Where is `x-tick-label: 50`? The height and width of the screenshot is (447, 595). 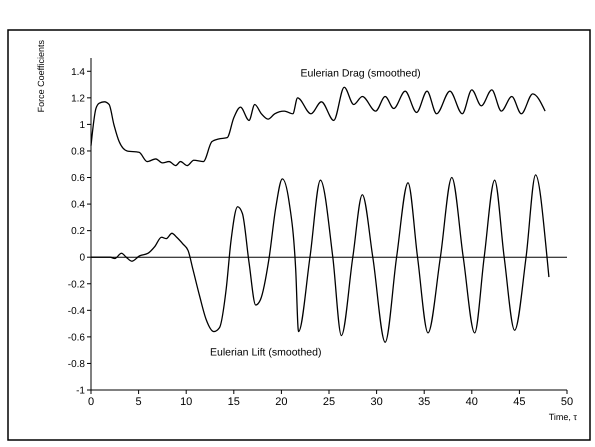
x-tick-label: 50 is located at coordinates (567, 402).